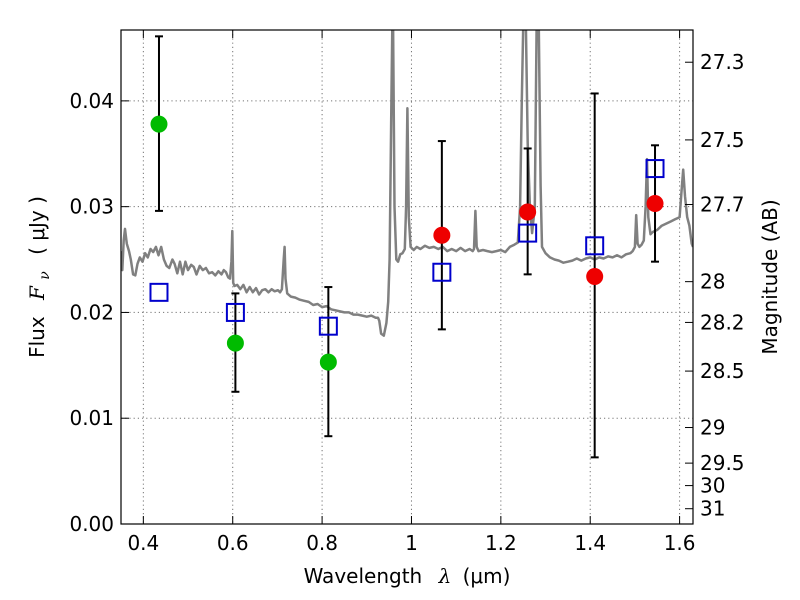 This screenshot has width=800, height=600. Describe the element at coordinates (143, 543) in the screenshot. I see `x-tick-label: 0.4` at that location.